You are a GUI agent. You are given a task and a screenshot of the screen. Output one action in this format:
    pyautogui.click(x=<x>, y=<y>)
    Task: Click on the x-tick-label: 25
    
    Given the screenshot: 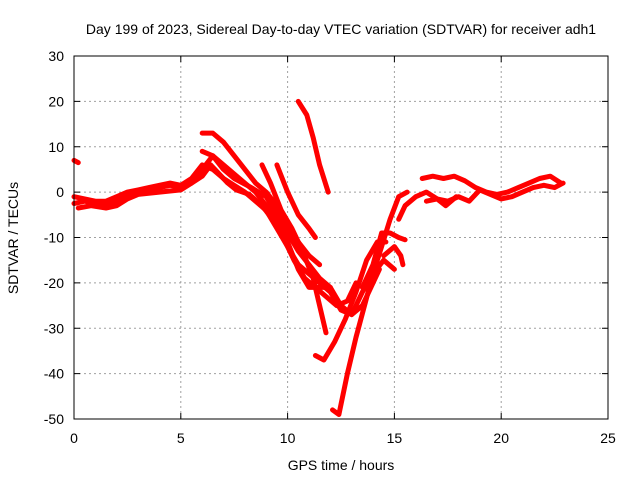 What is the action you would take?
    pyautogui.click(x=608, y=438)
    